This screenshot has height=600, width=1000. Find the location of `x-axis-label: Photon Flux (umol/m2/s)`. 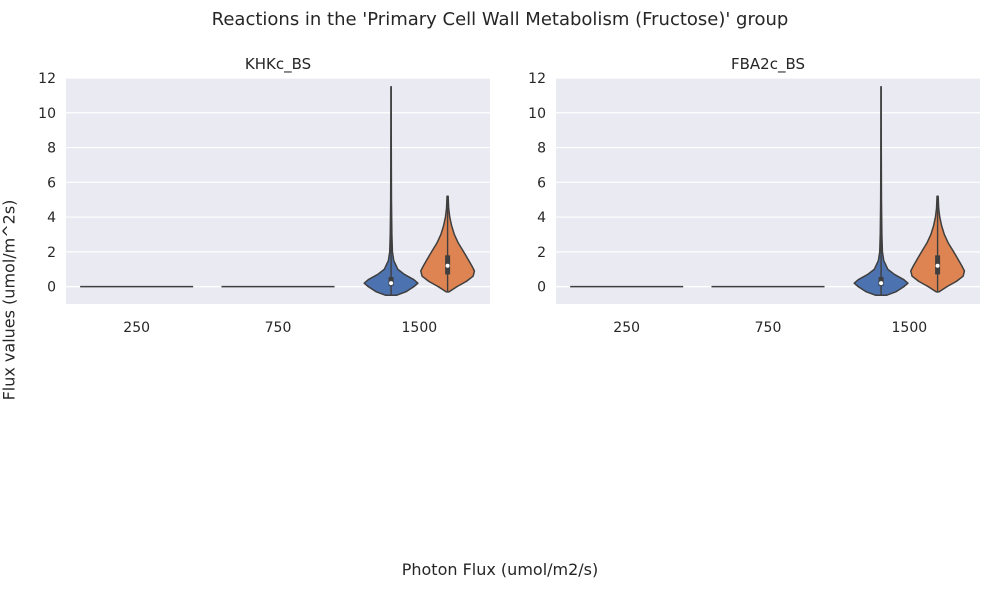

x-axis-label: Photon Flux (umol/m2/s) is located at coordinates (500, 569).